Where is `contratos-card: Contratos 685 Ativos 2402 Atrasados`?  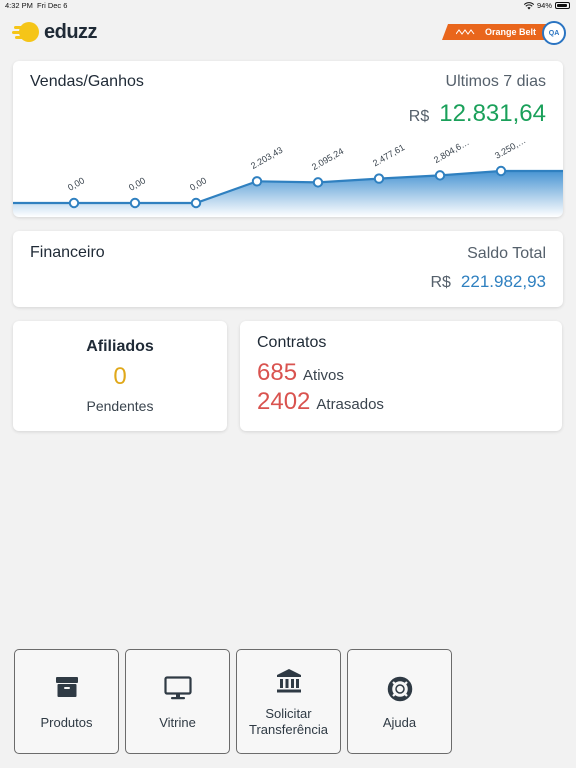 contratos-card: Contratos 685 Ativos 2402 Atrasados is located at coordinates (401, 376).